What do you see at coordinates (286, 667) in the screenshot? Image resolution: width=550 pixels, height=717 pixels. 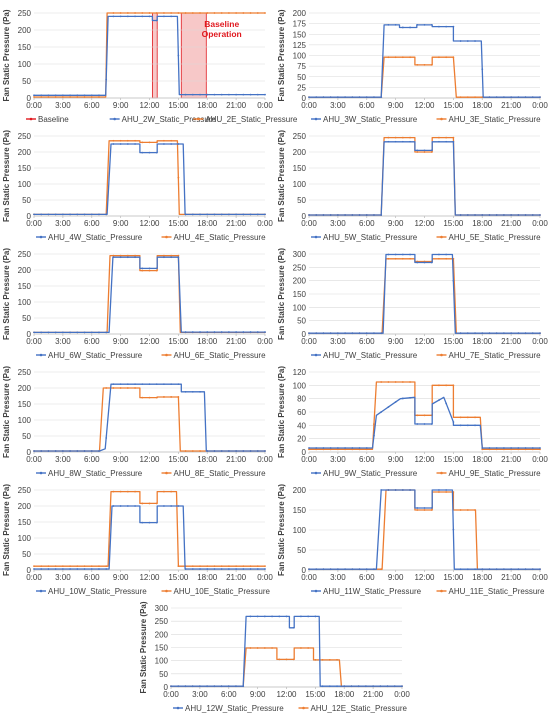 I see `series-line-AHU_12E_Static_Pressure` at bounding box center [286, 667].